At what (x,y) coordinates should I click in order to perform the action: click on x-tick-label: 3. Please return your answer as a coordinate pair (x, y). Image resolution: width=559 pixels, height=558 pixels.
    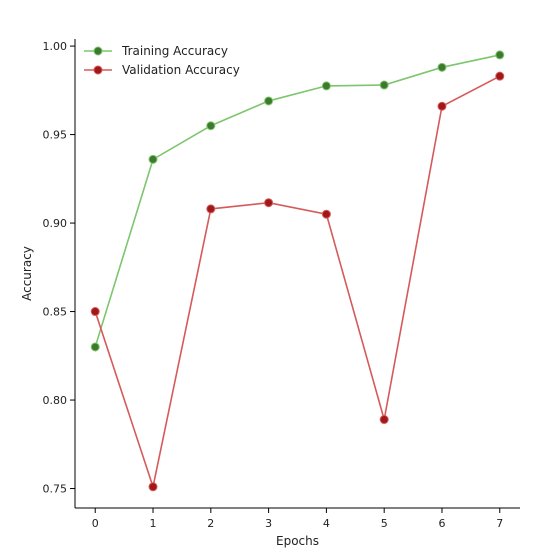
    Looking at the image, I should click on (268, 523).